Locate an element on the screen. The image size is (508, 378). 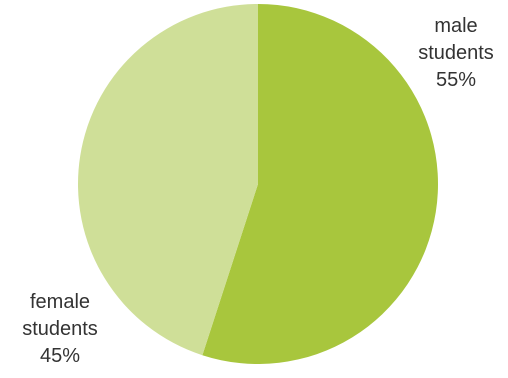
slice-label-female-students: female students 45% is located at coordinates (60, 329).